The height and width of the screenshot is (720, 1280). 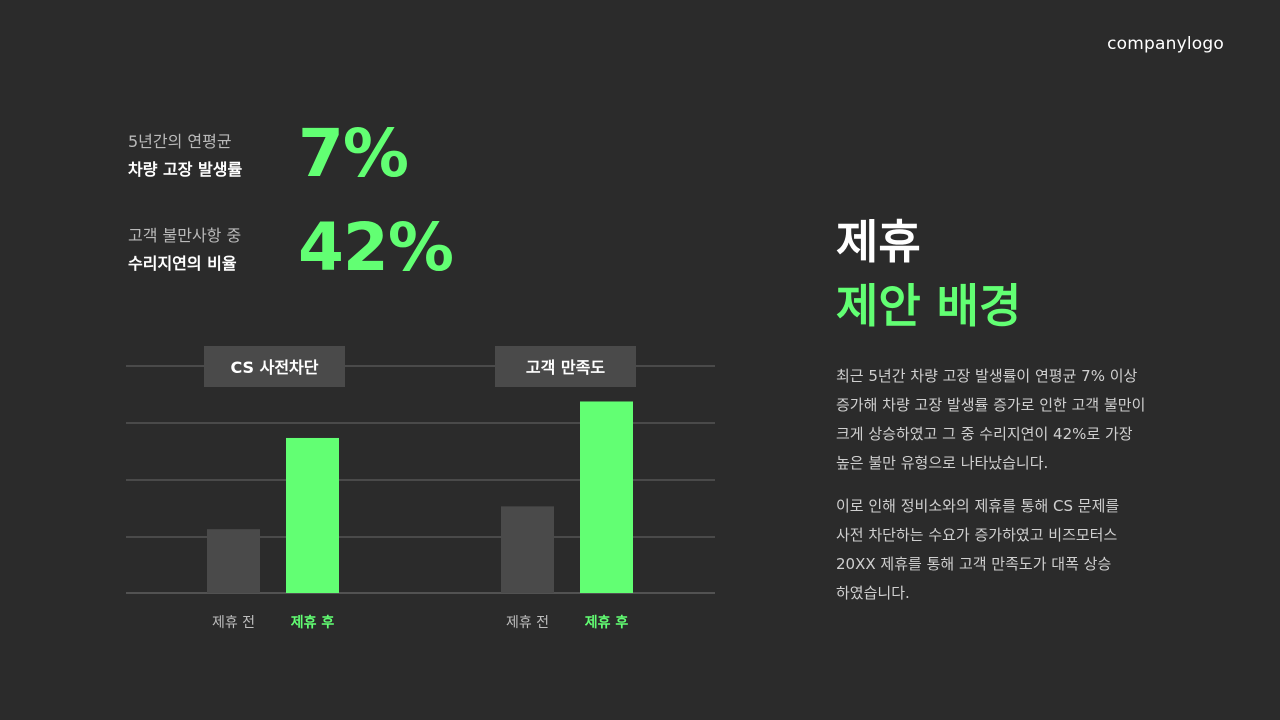 I want to click on stat-label: 고객 불만사항 중 수리지연의 비율, so click(x=208, y=250).